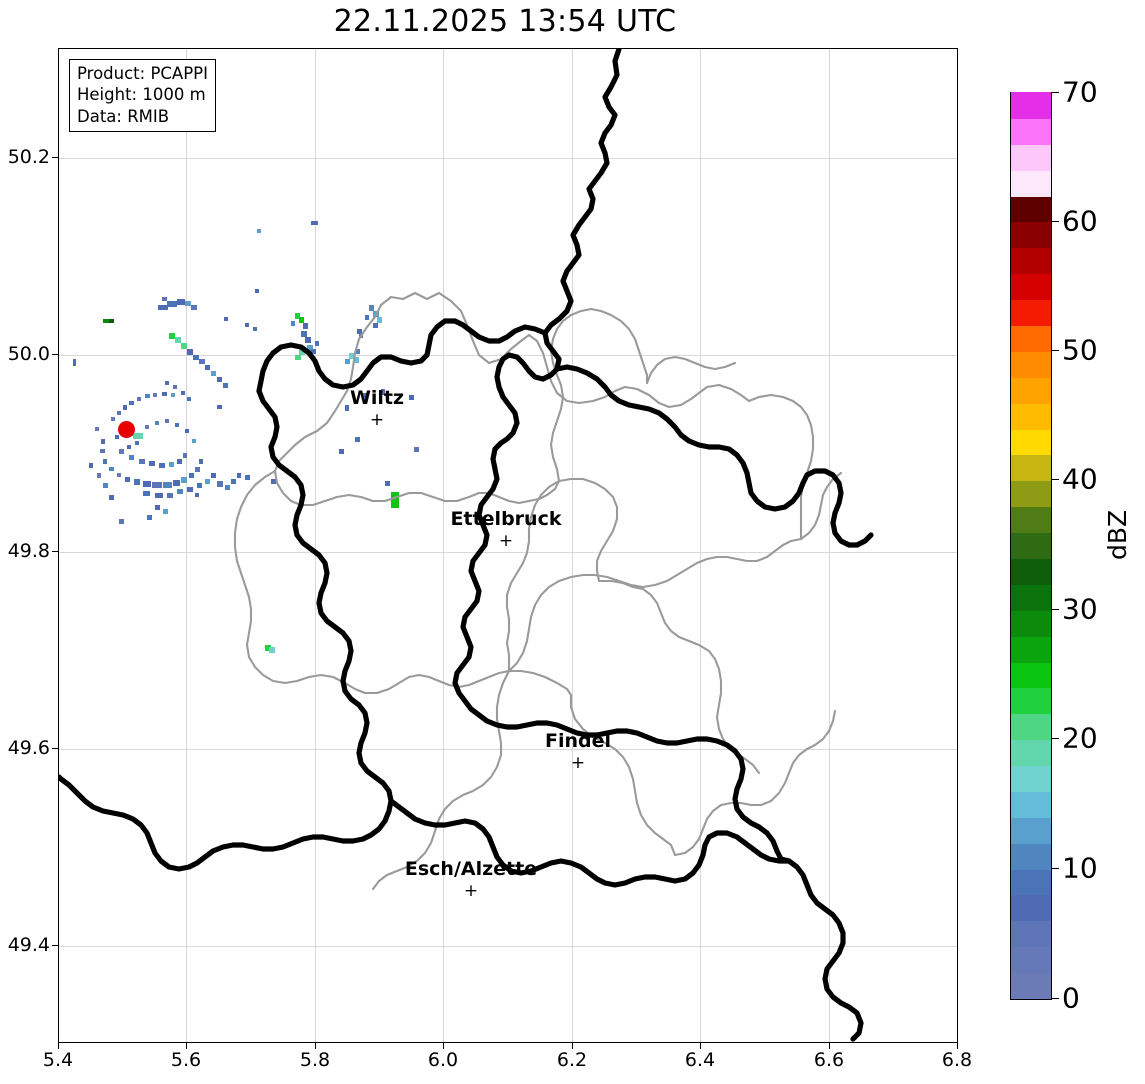 This screenshot has height=1084, width=1145. Describe the element at coordinates (315, 1060) in the screenshot. I see `x-tick-label: 5.8` at that location.